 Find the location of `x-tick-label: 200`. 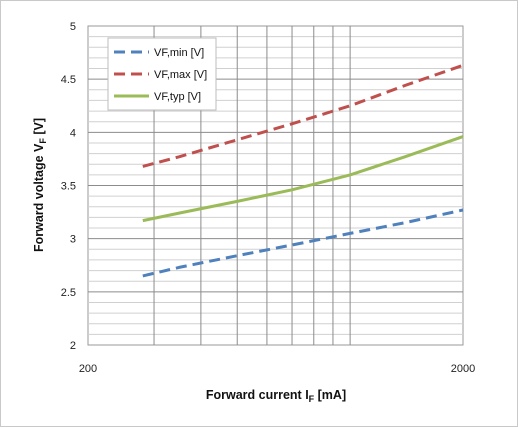

x-tick-label: 200 is located at coordinates (88, 369).